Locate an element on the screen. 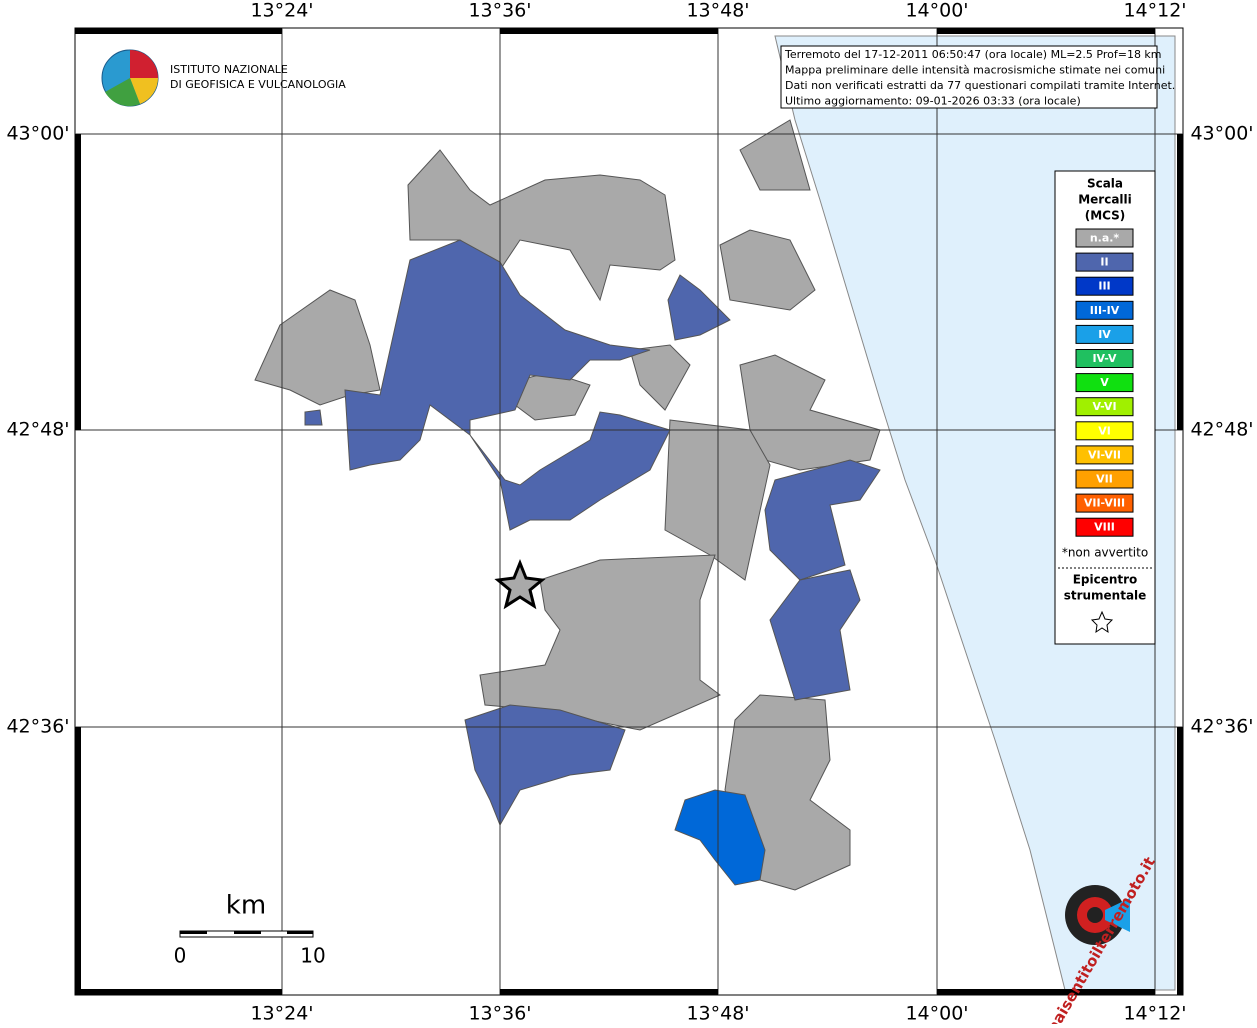 This screenshot has height=1028, width=1257. legend-label: V is located at coordinates (1104, 382).